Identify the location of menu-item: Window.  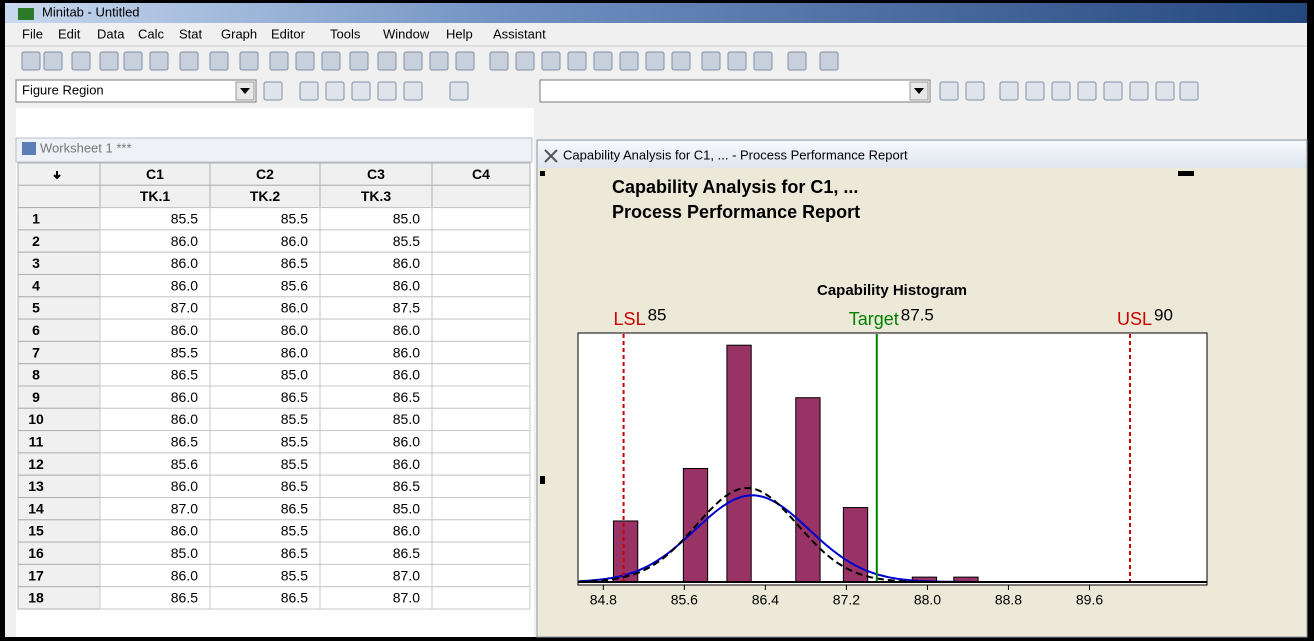
(406, 33).